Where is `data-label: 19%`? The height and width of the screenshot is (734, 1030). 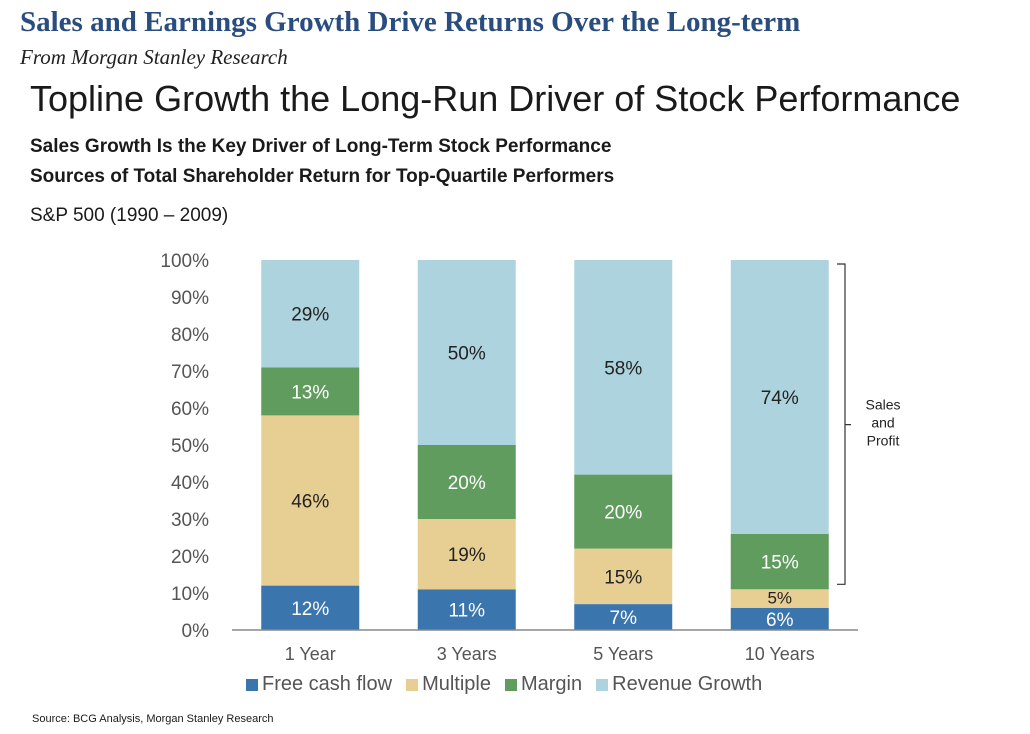 data-label: 19% is located at coordinates (467, 555).